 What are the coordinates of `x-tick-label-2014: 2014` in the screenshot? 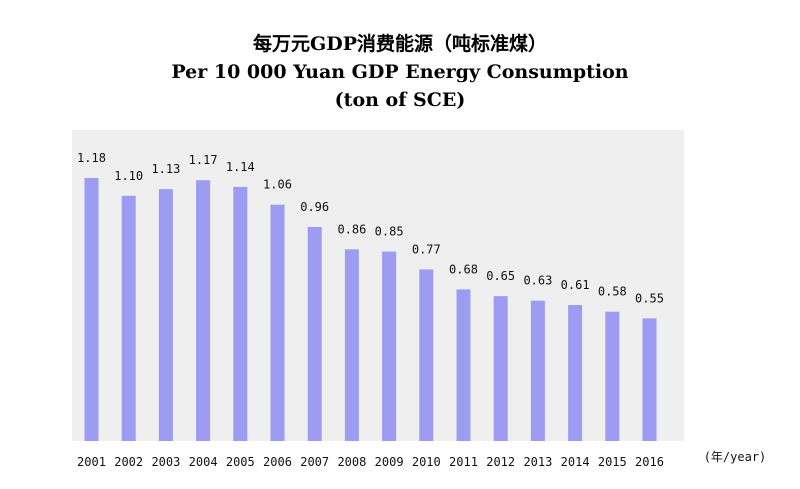 It's located at (575, 462).